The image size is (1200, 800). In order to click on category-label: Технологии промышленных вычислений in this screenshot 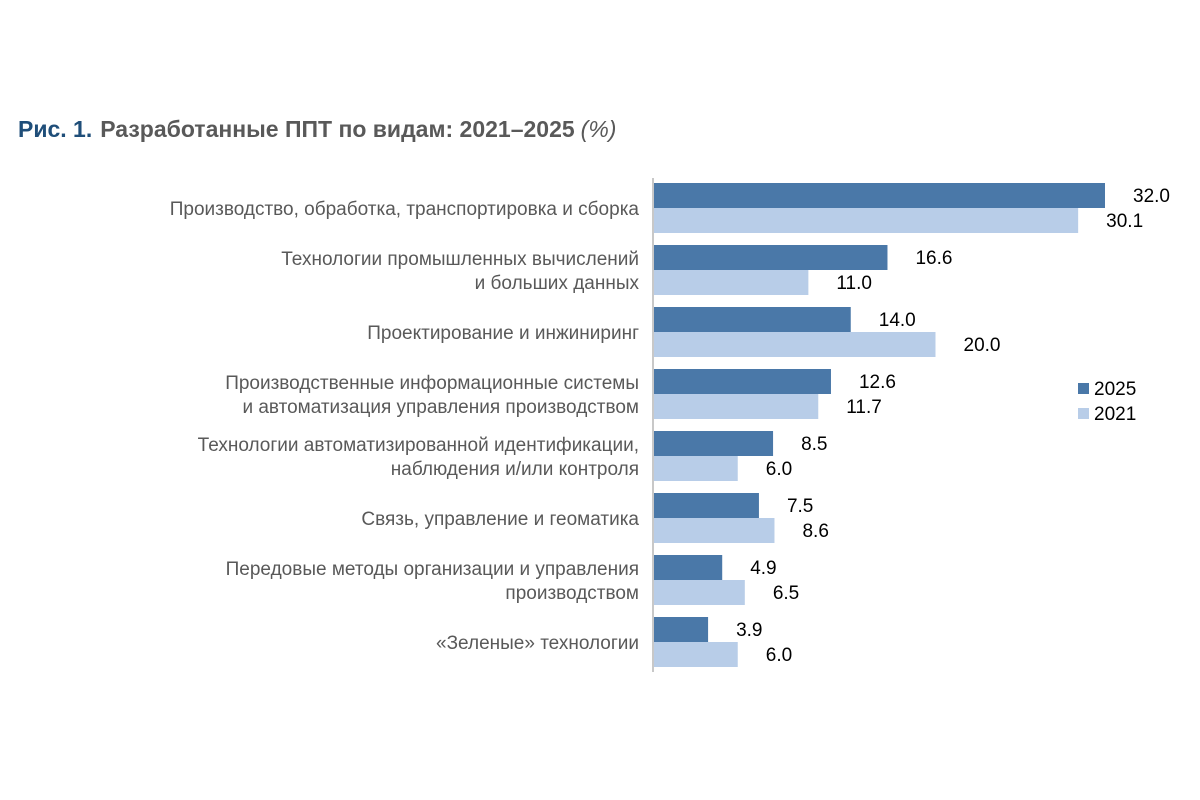, I will do `click(460, 259)`.